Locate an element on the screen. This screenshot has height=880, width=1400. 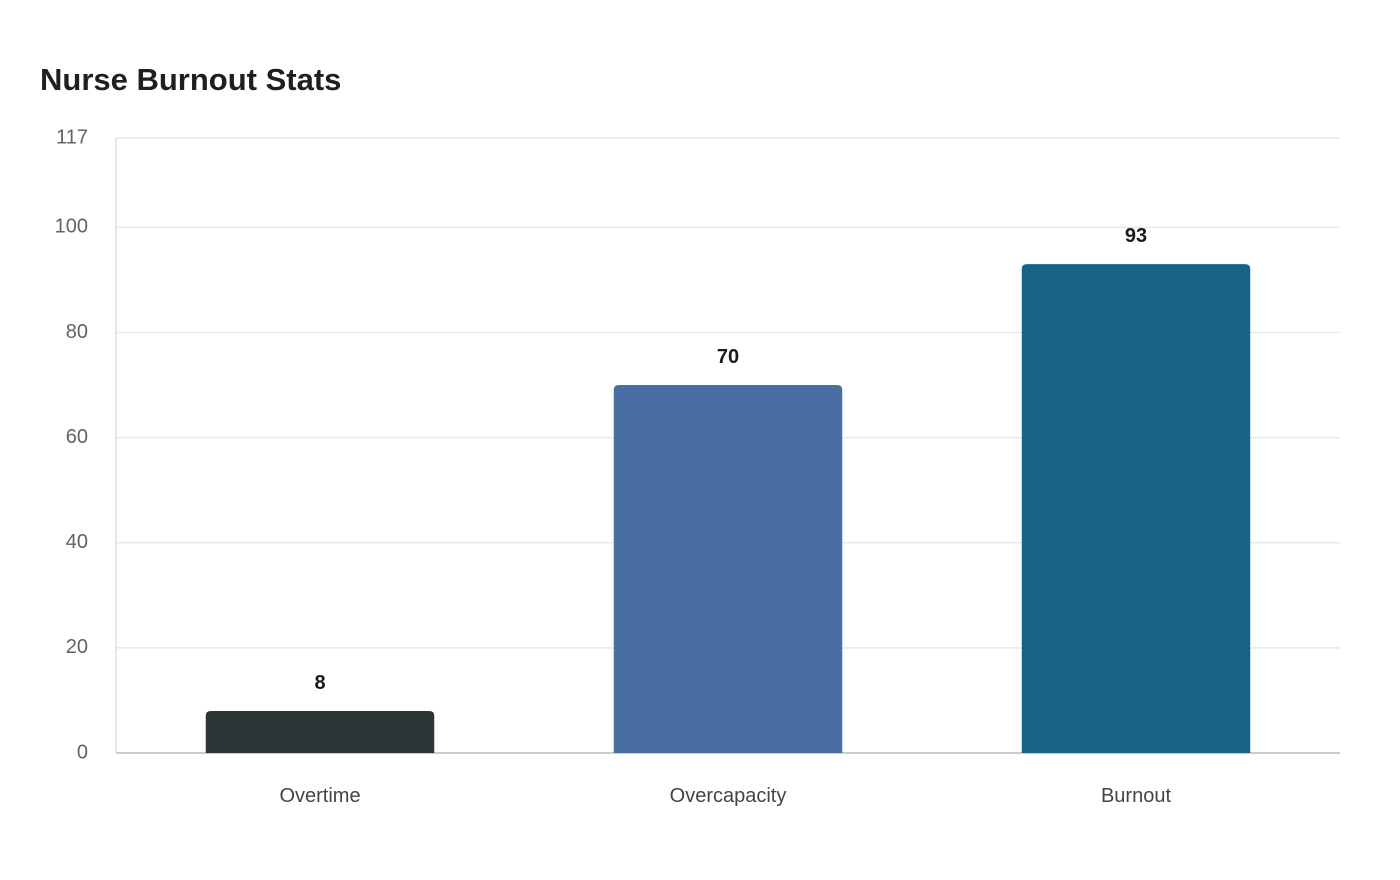
chart-title: Nurse Burnout Stats is located at coordinates (191, 79).